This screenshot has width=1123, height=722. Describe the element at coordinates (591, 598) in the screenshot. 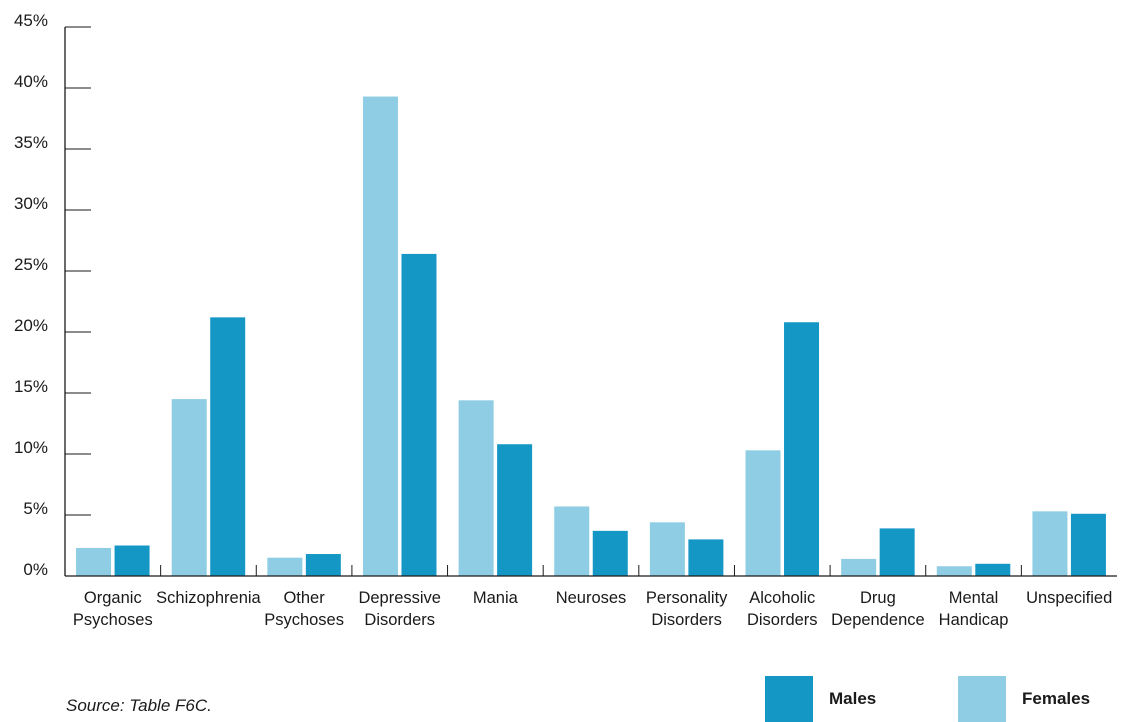

I see `x-category-label: Neuroses` at that location.